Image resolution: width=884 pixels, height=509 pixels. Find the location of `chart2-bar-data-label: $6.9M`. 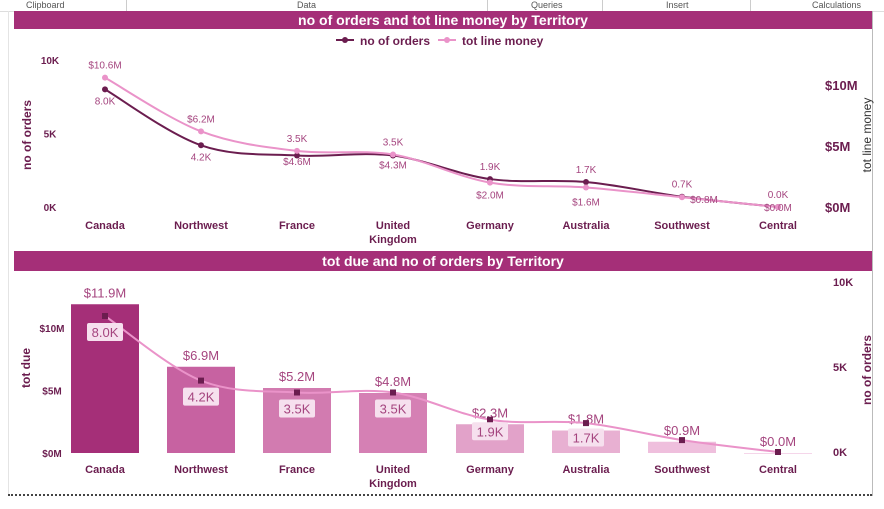

chart2-bar-data-label: $6.9M is located at coordinates (201, 355).